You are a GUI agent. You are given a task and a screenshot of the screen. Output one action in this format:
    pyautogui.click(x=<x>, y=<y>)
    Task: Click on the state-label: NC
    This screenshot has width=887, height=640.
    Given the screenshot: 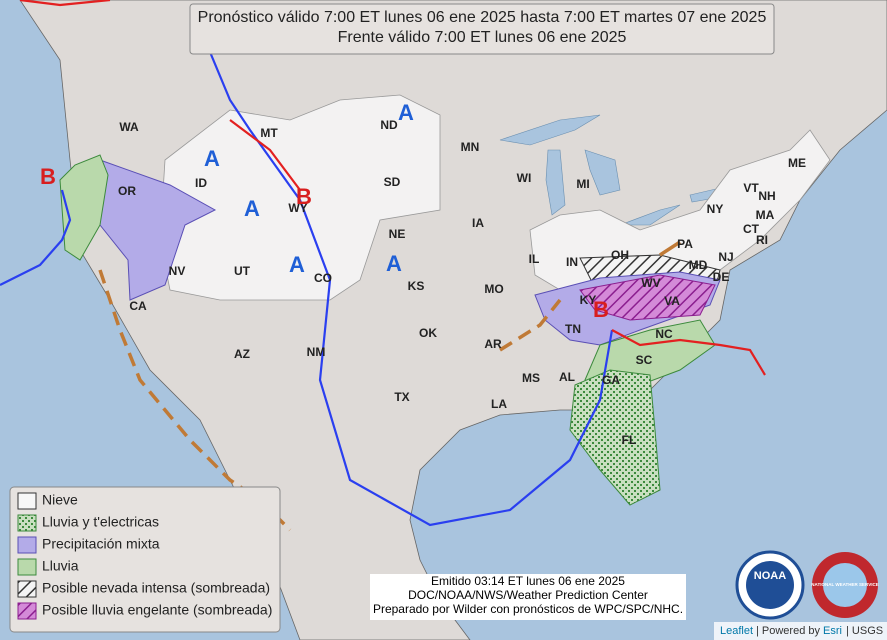 What is the action you would take?
    pyautogui.click(x=664, y=334)
    